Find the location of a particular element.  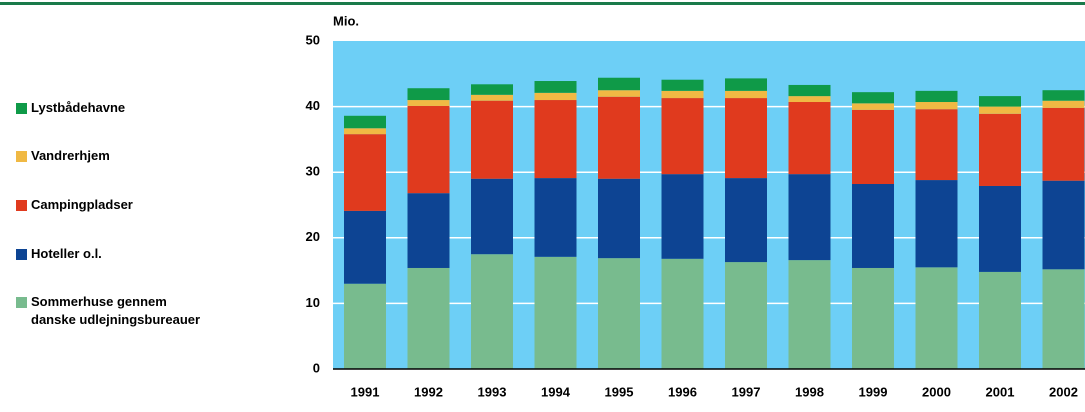

legend-label: Lystbådehavne is located at coordinates (78, 107).